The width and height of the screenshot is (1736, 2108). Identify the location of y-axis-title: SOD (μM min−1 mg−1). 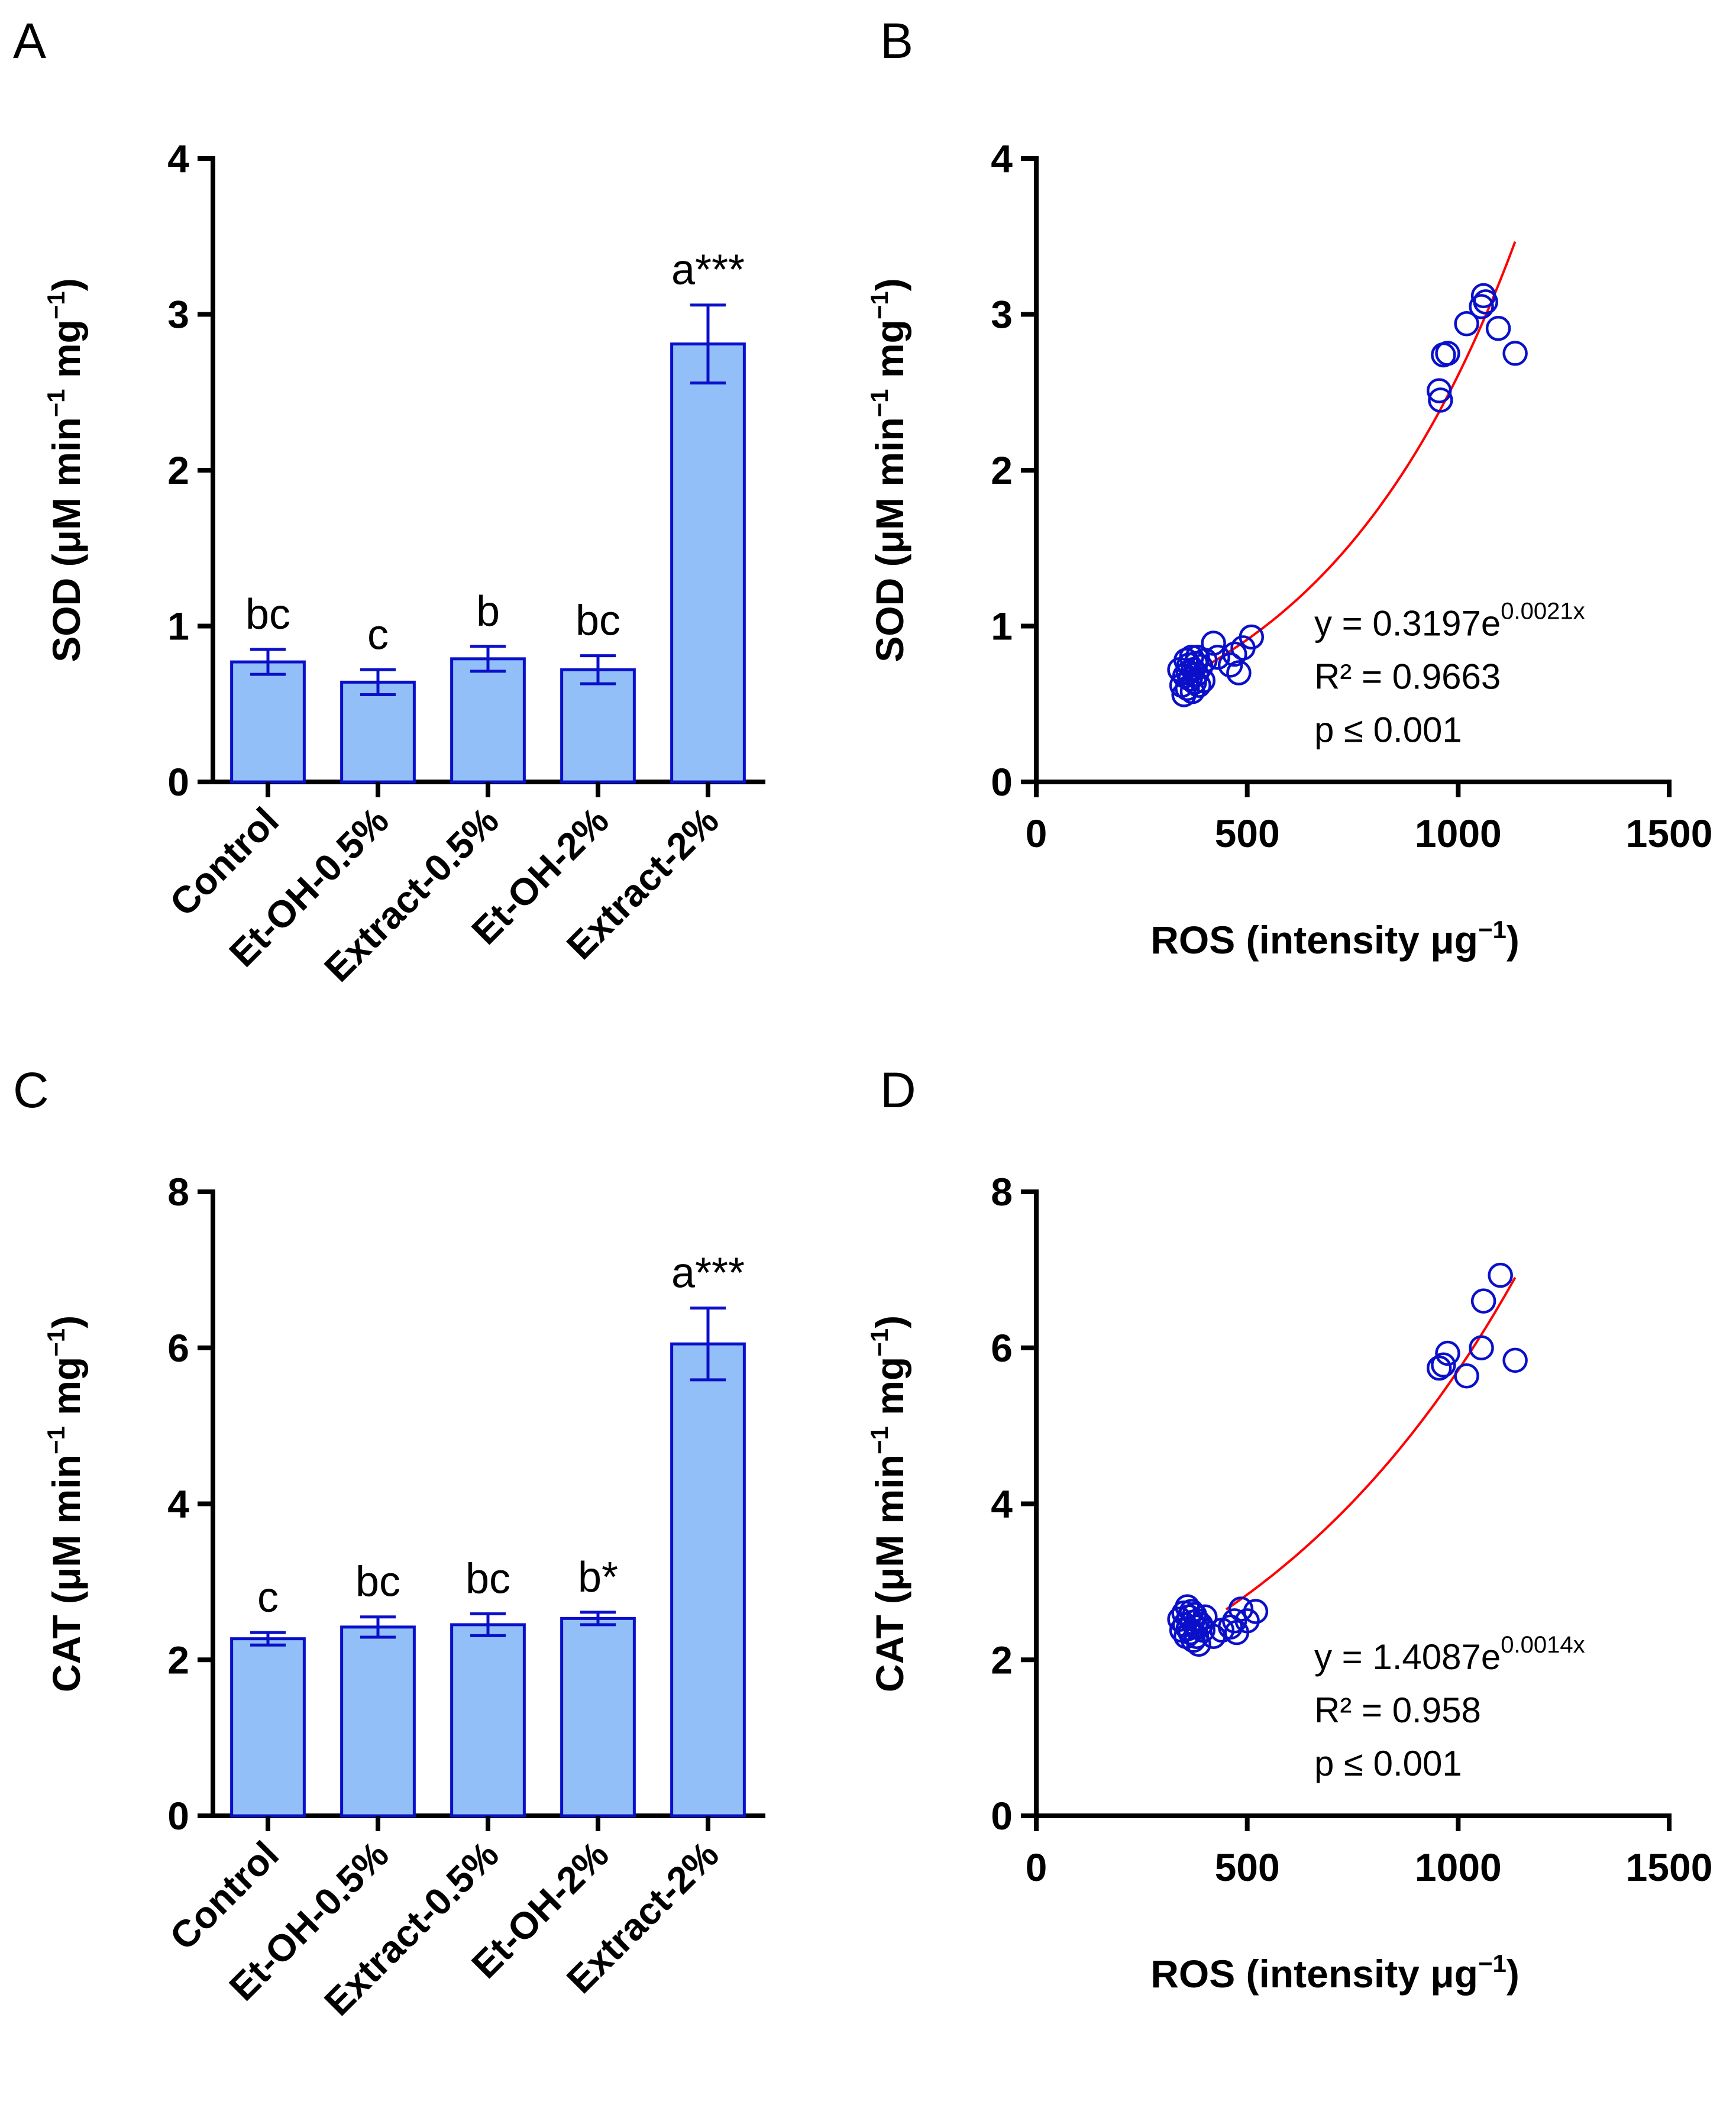
(65, 470).